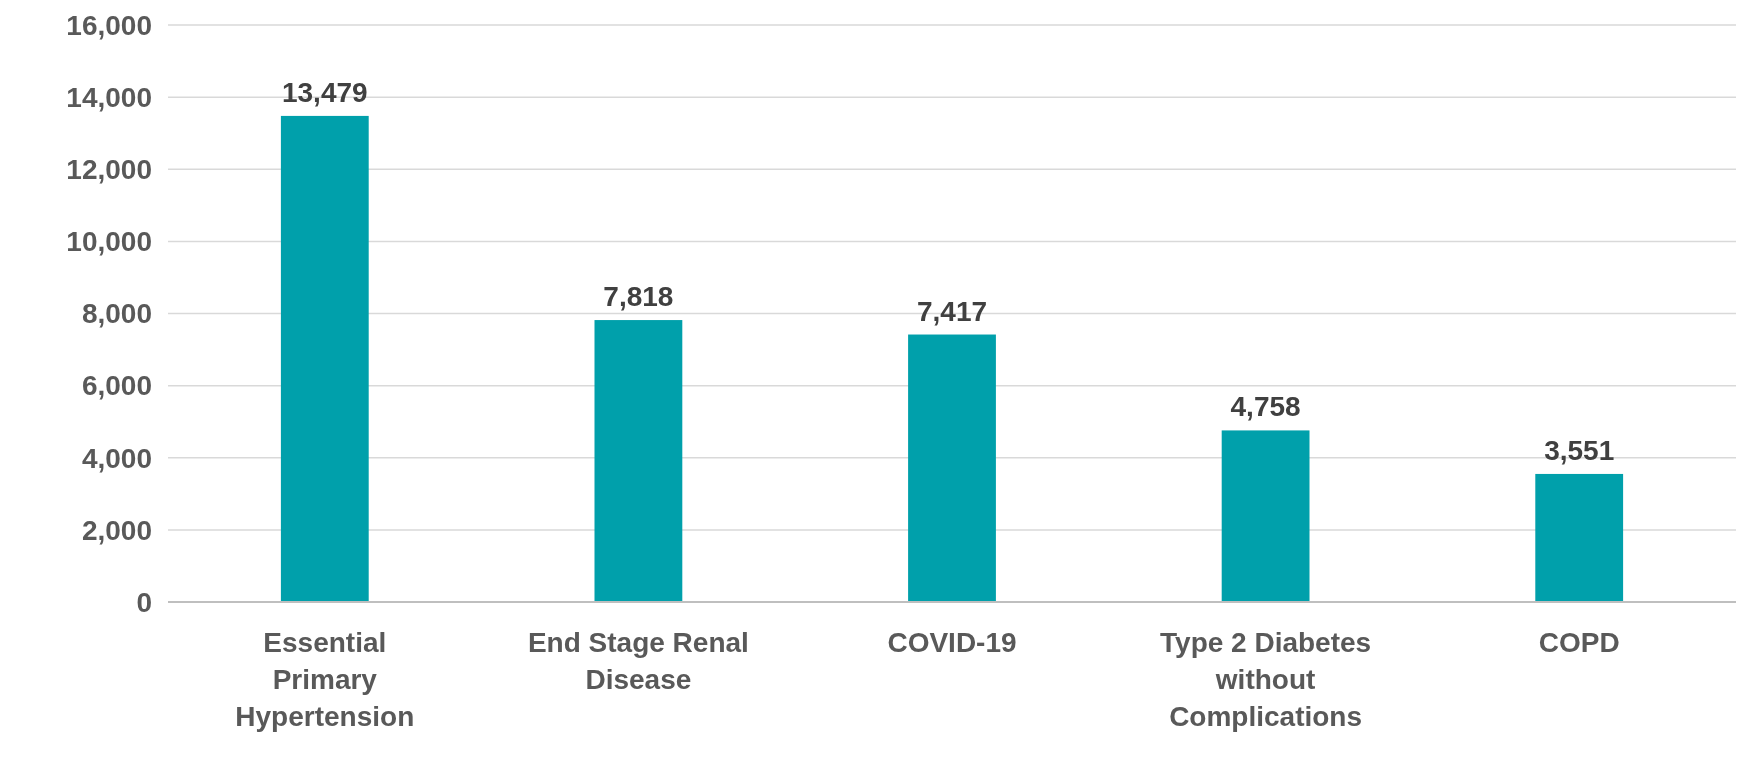 This screenshot has width=1754, height=772. I want to click on x-tick-label: Essential Primary Hypertension, so click(325, 679).